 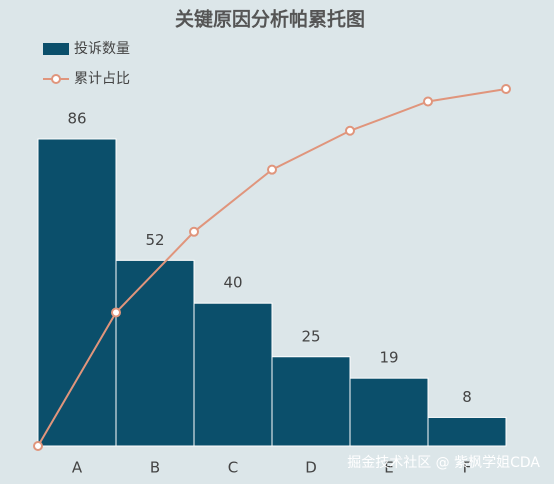 What do you see at coordinates (310, 336) in the screenshot?
I see `data-label: 25` at bounding box center [310, 336].